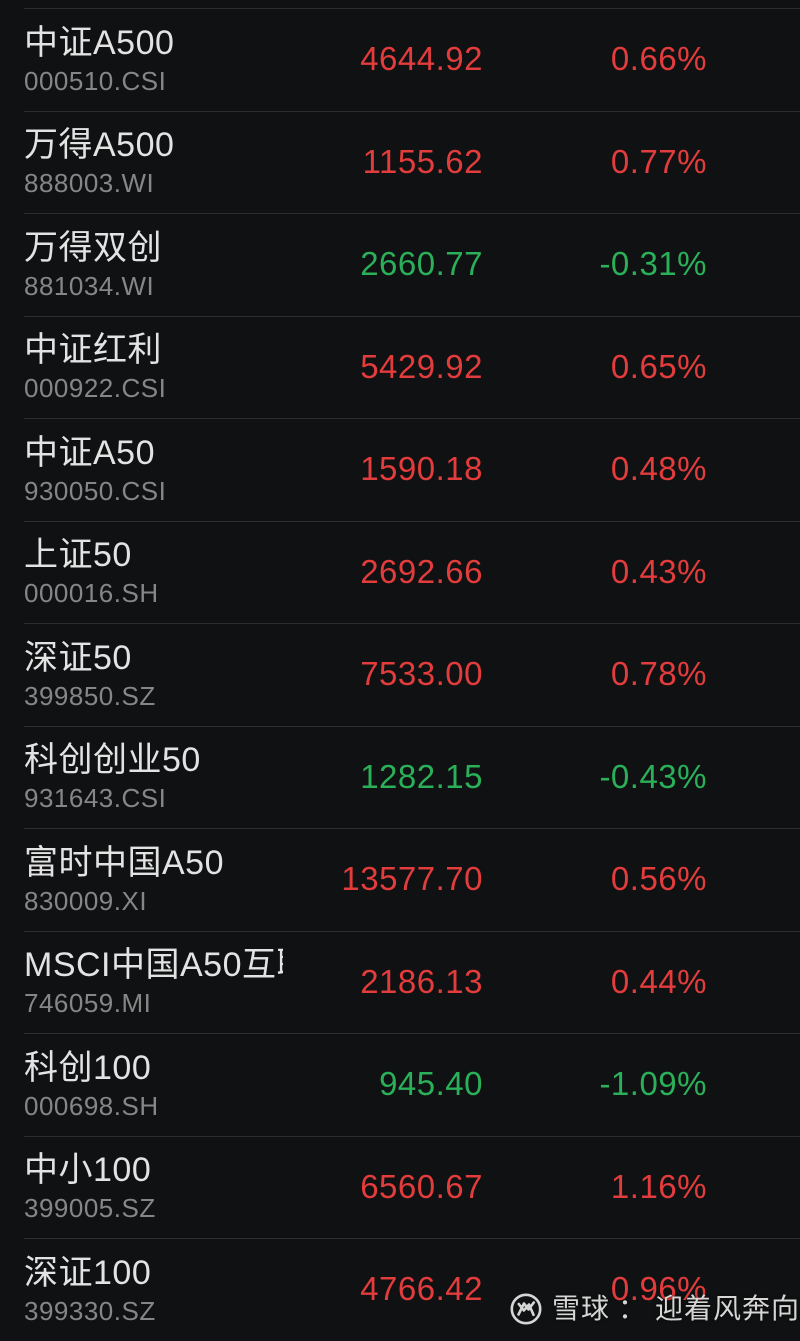 Image resolution: width=800 pixels, height=1341 pixels. I want to click on index-change-percent: 0.96%, so click(658, 1289).